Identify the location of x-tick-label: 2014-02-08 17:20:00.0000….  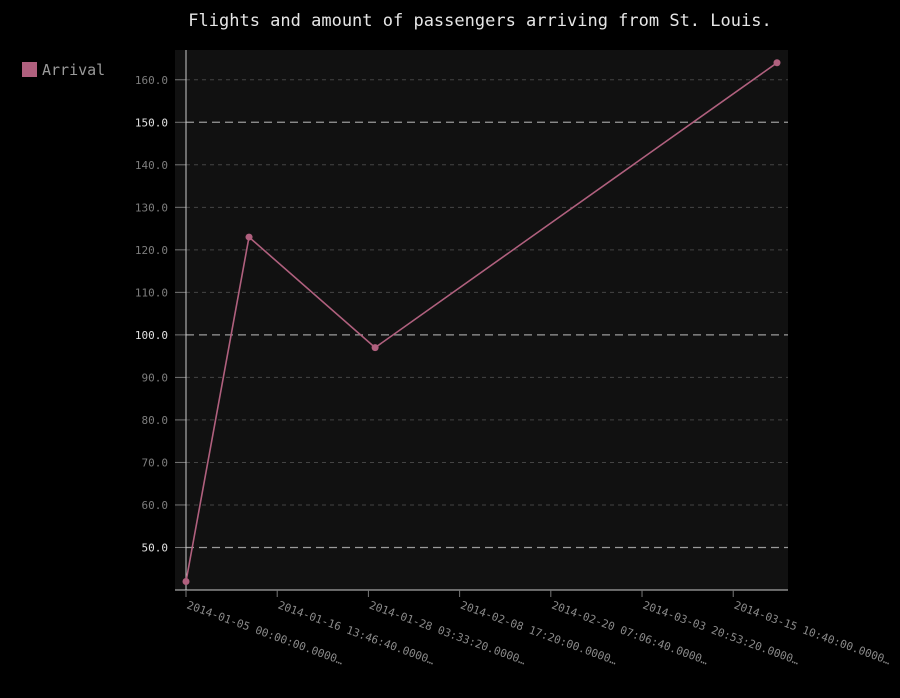
(539, 633).